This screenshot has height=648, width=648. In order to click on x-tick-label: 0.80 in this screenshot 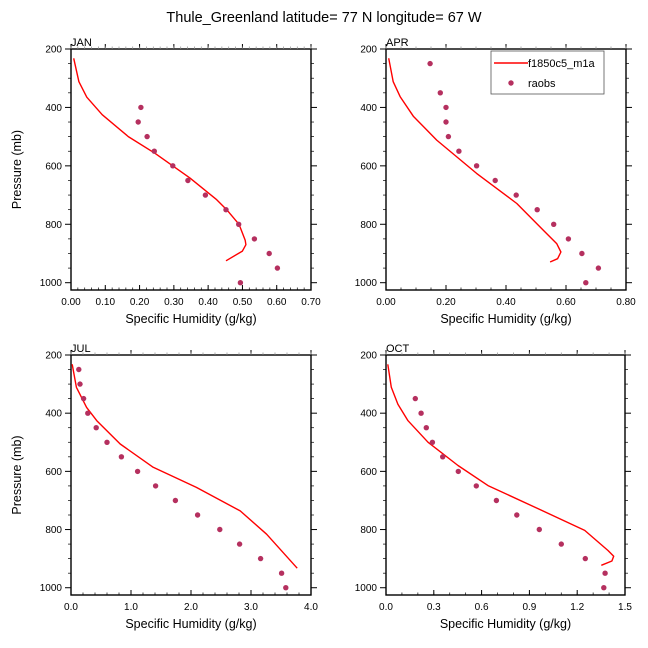, I will do `click(626, 302)`.